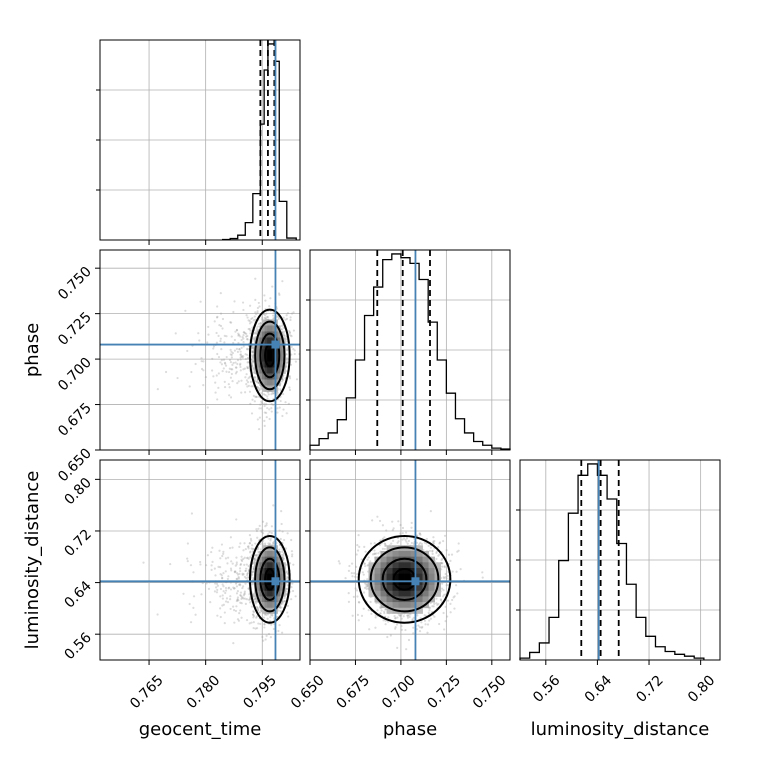 This screenshot has width=760, height=760. What do you see at coordinates (75, 284) in the screenshot?
I see `y-tick-label: 0.750` at bounding box center [75, 284].